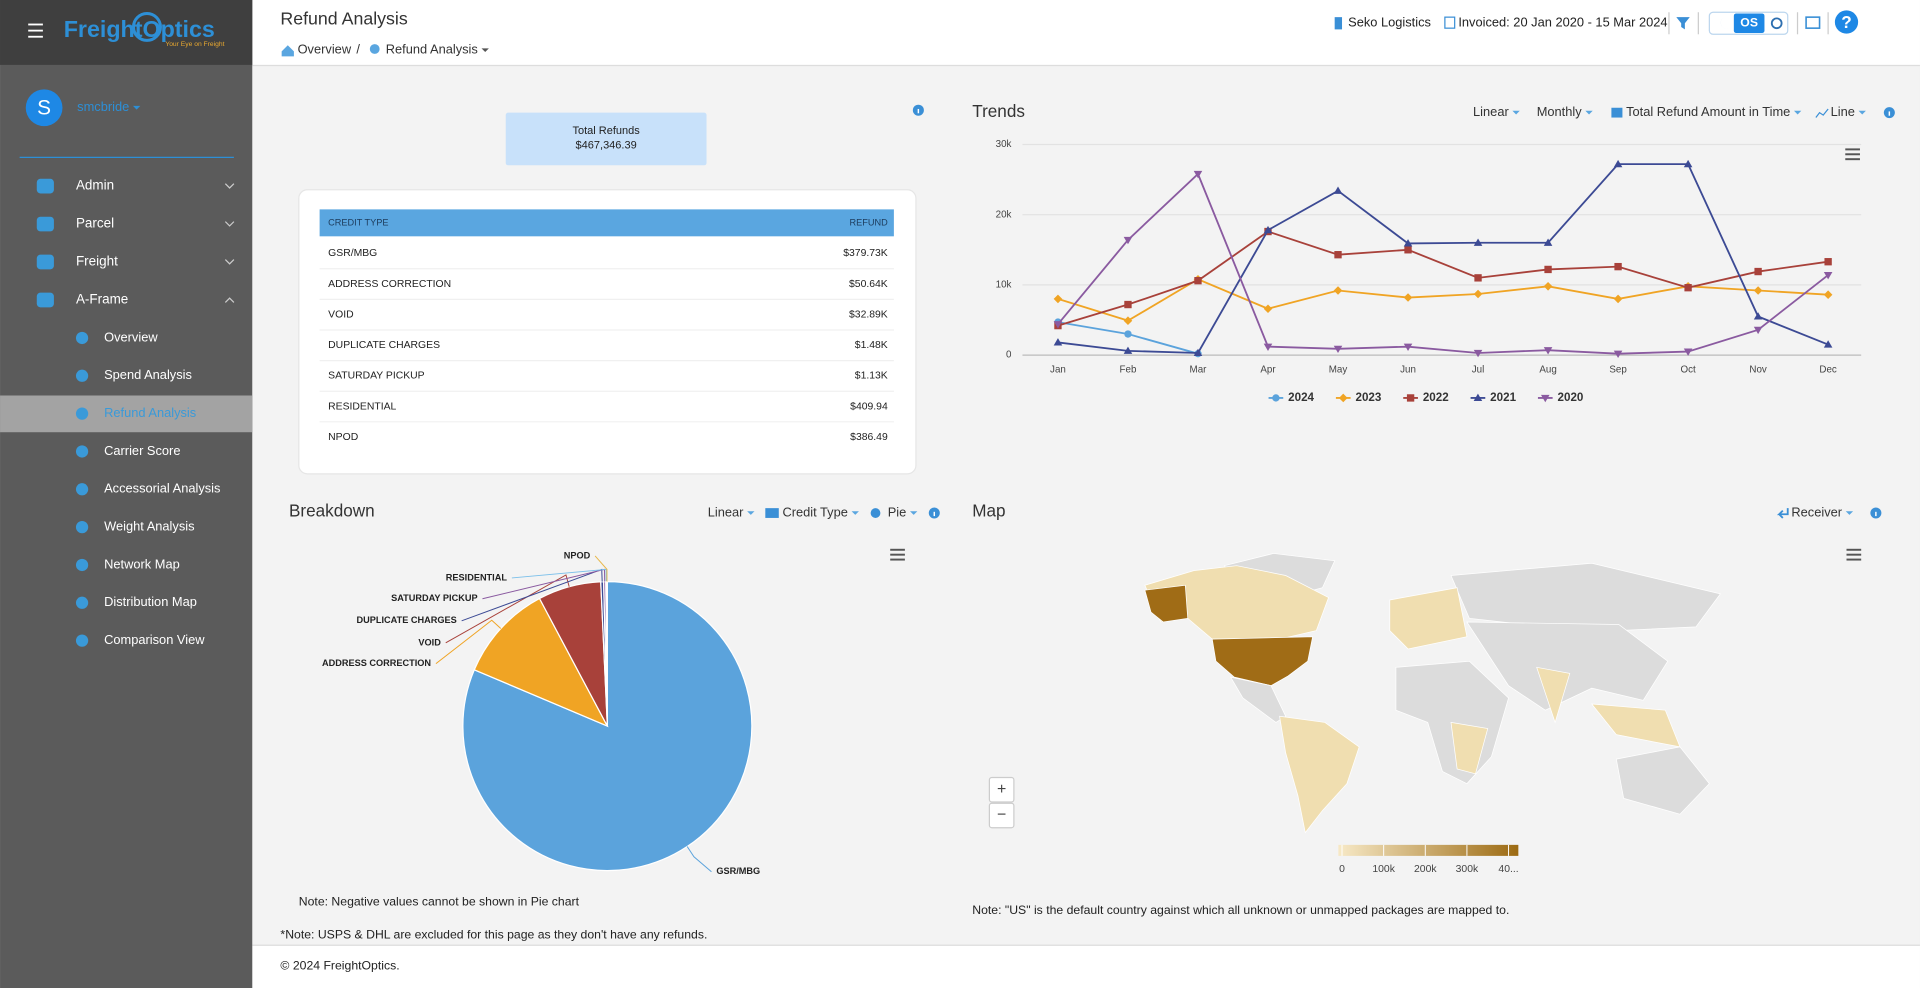 Image resolution: width=1920 pixels, height=988 pixels. I want to click on breadcrumb-icon, so click(374, 49).